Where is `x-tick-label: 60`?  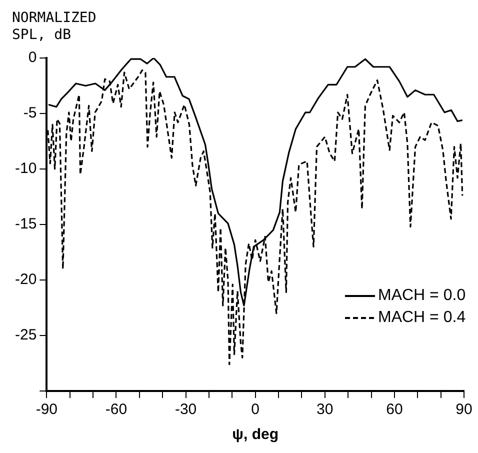
x-tick-label: 60 is located at coordinates (394, 409).